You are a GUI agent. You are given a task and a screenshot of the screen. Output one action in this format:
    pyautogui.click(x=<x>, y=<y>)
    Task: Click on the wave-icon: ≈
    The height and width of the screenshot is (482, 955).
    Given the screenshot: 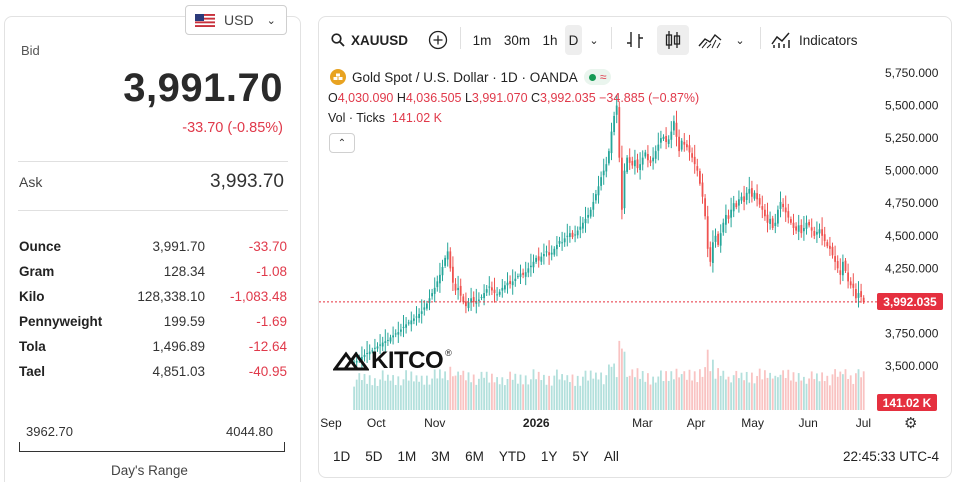 What is the action you would take?
    pyautogui.click(x=603, y=77)
    